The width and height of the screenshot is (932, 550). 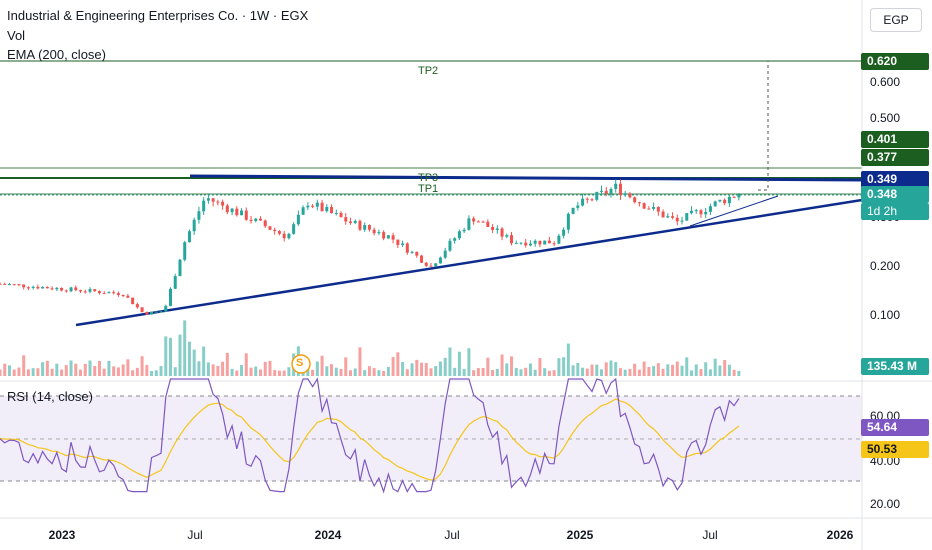 What do you see at coordinates (895, 194) in the screenshot?
I see `last-price-label: 0.348` at bounding box center [895, 194].